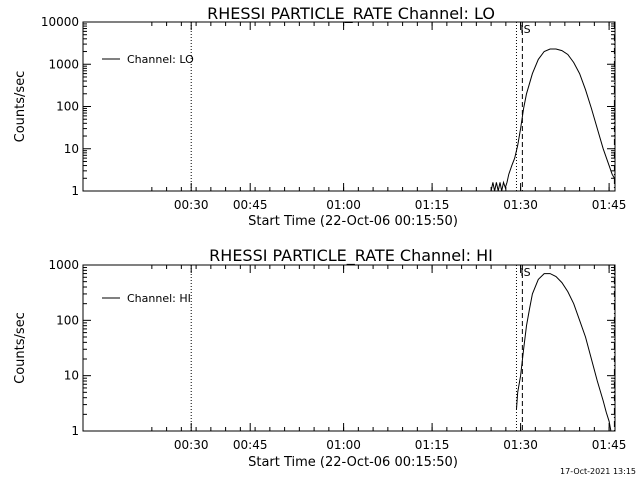  I want to click on y-tick-label: 10000, so click(60, 22).